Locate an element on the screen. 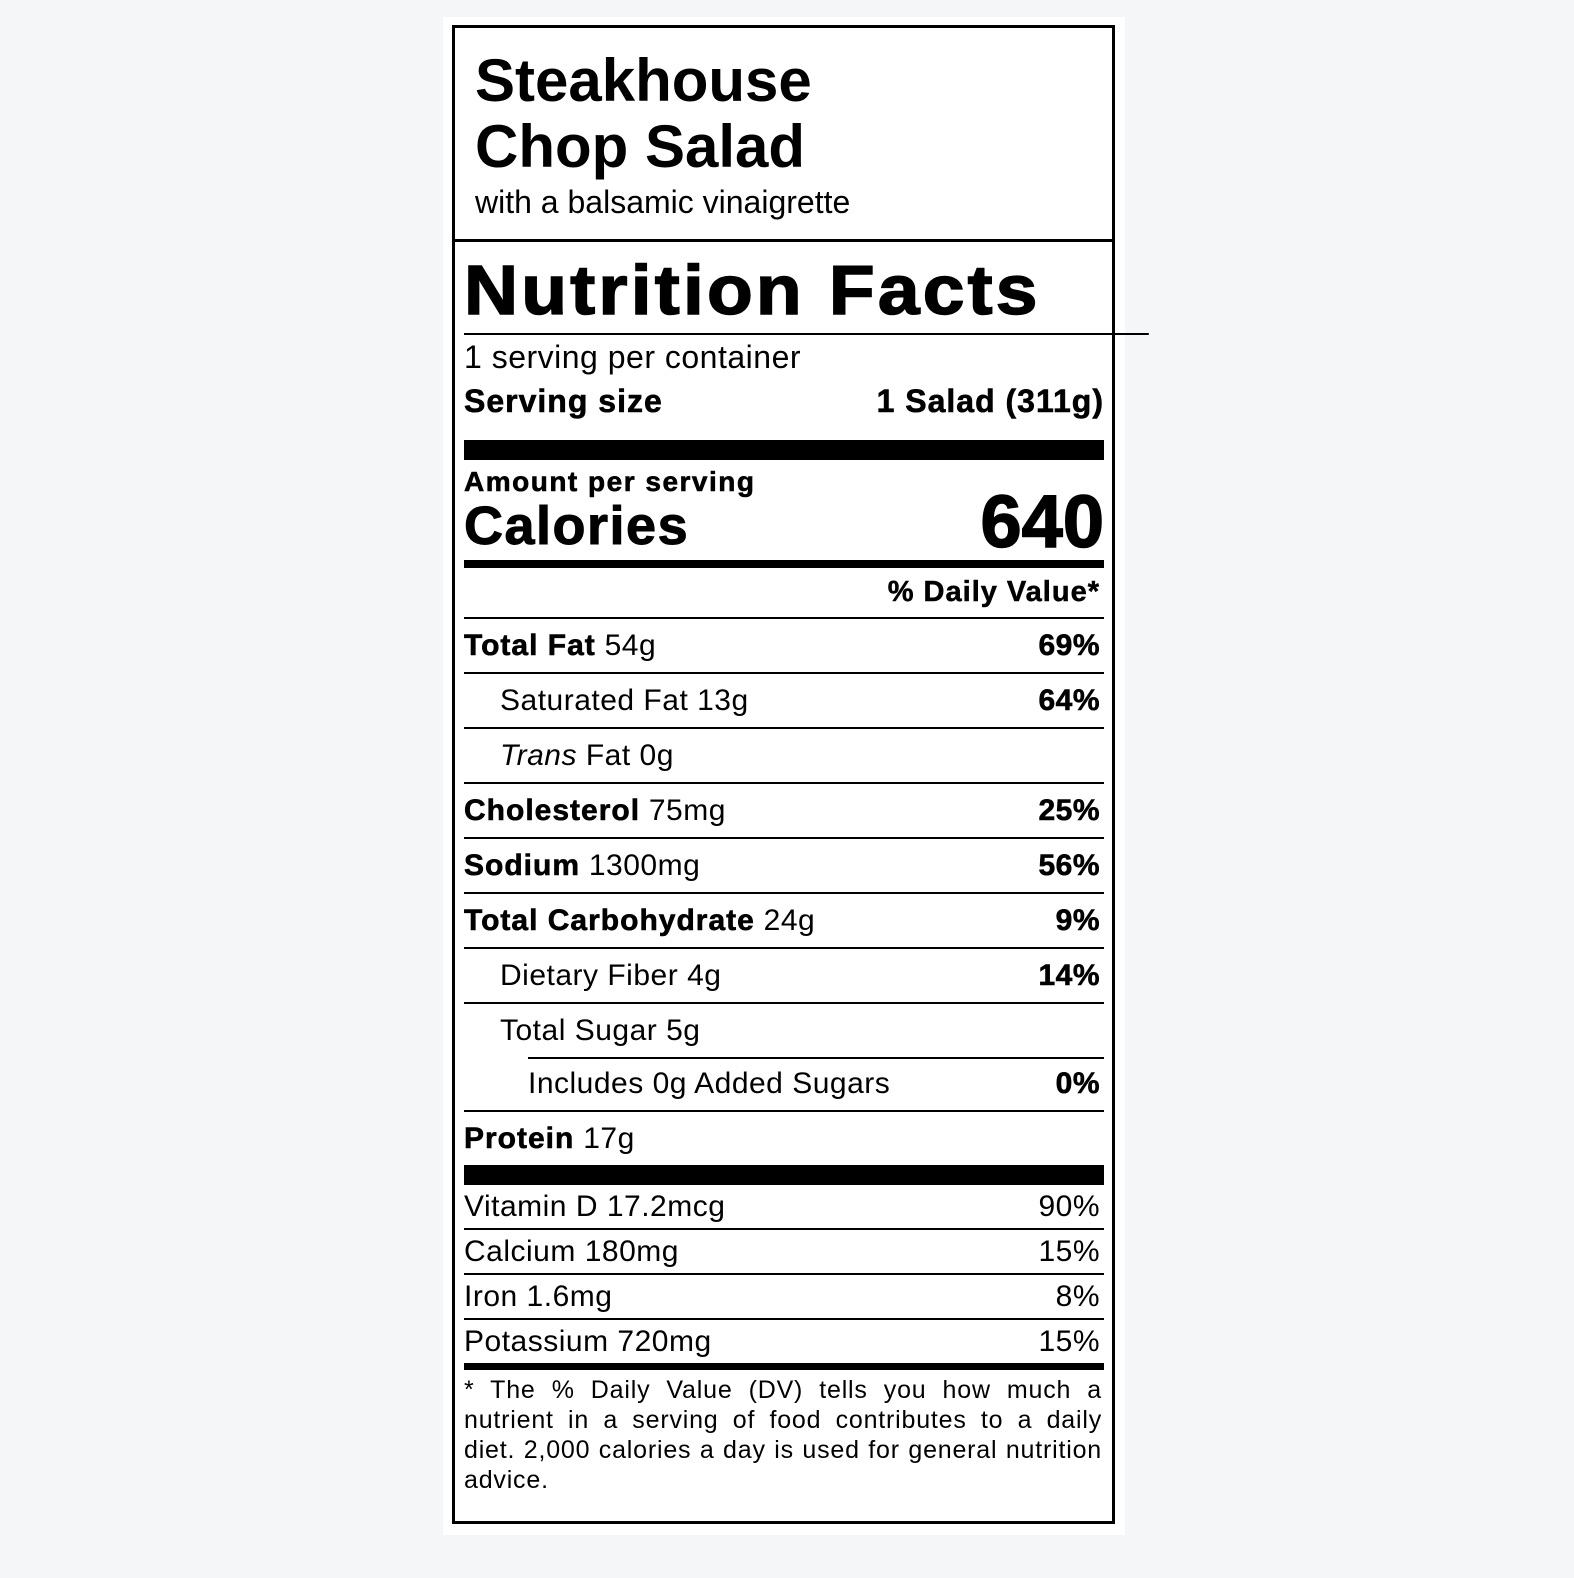  nutrient-amount: 75mg is located at coordinates (687, 810).